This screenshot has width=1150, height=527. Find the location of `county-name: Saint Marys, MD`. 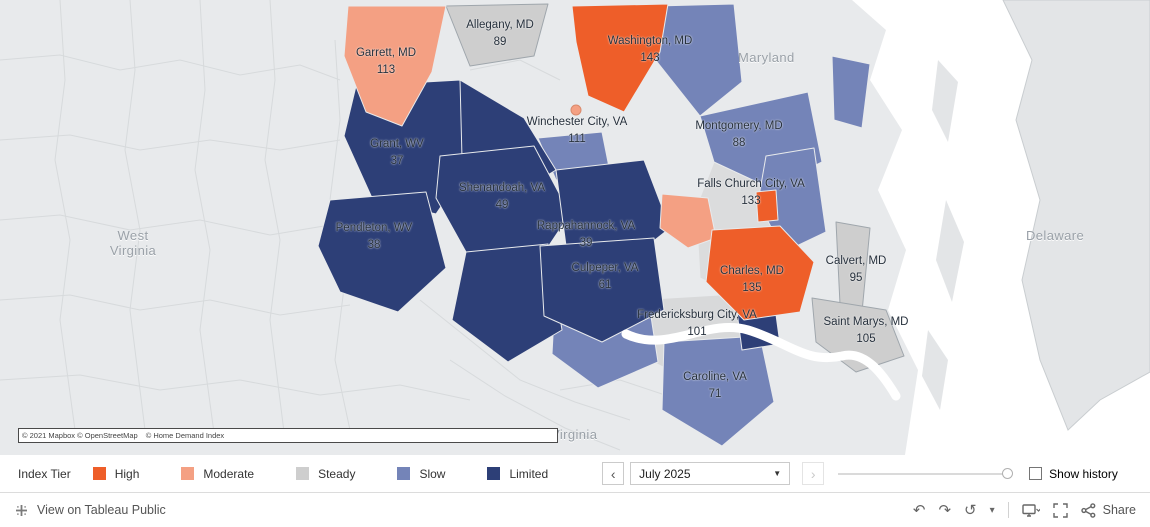

county-name: Saint Marys, MD is located at coordinates (866, 322).